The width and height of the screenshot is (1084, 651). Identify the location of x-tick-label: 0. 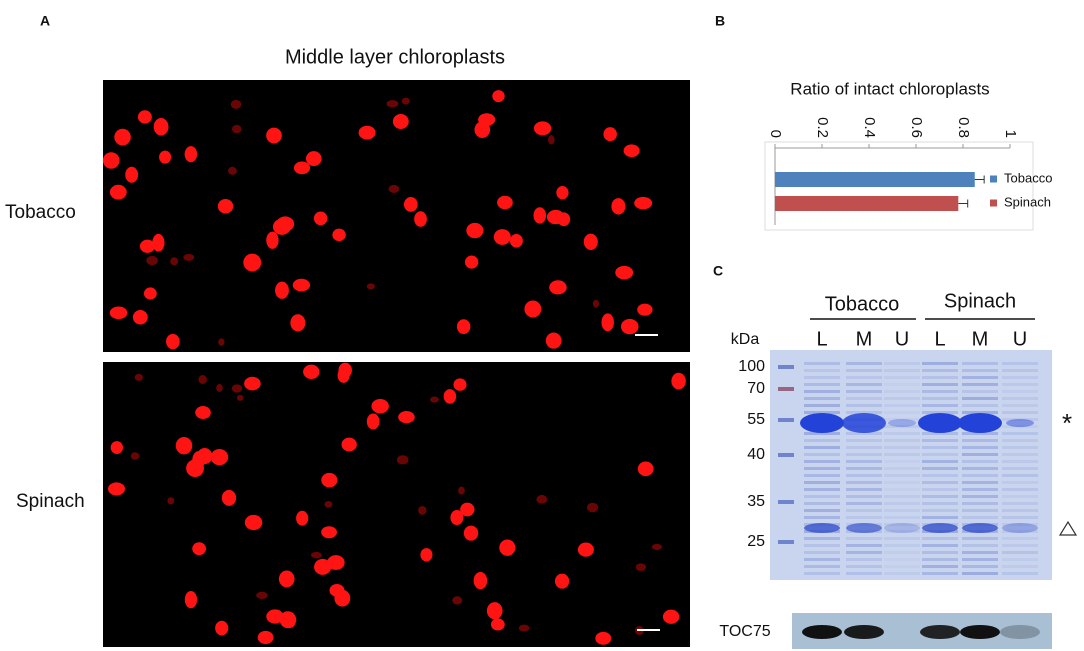
(775, 134).